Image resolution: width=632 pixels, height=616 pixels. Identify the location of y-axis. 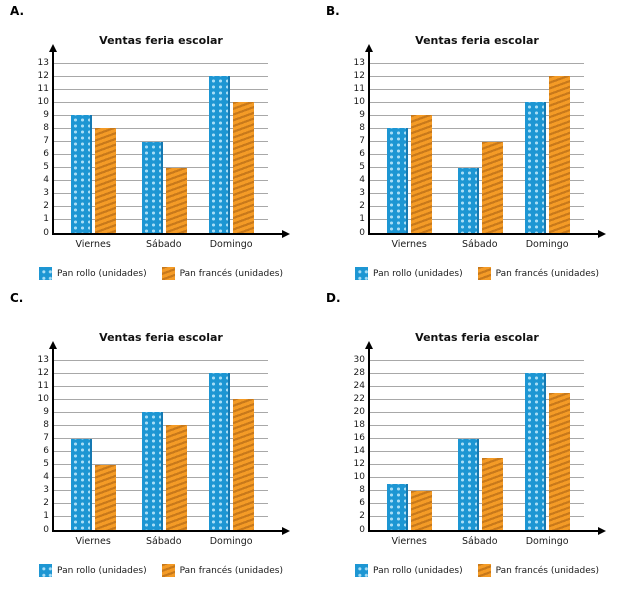
(369, 142).